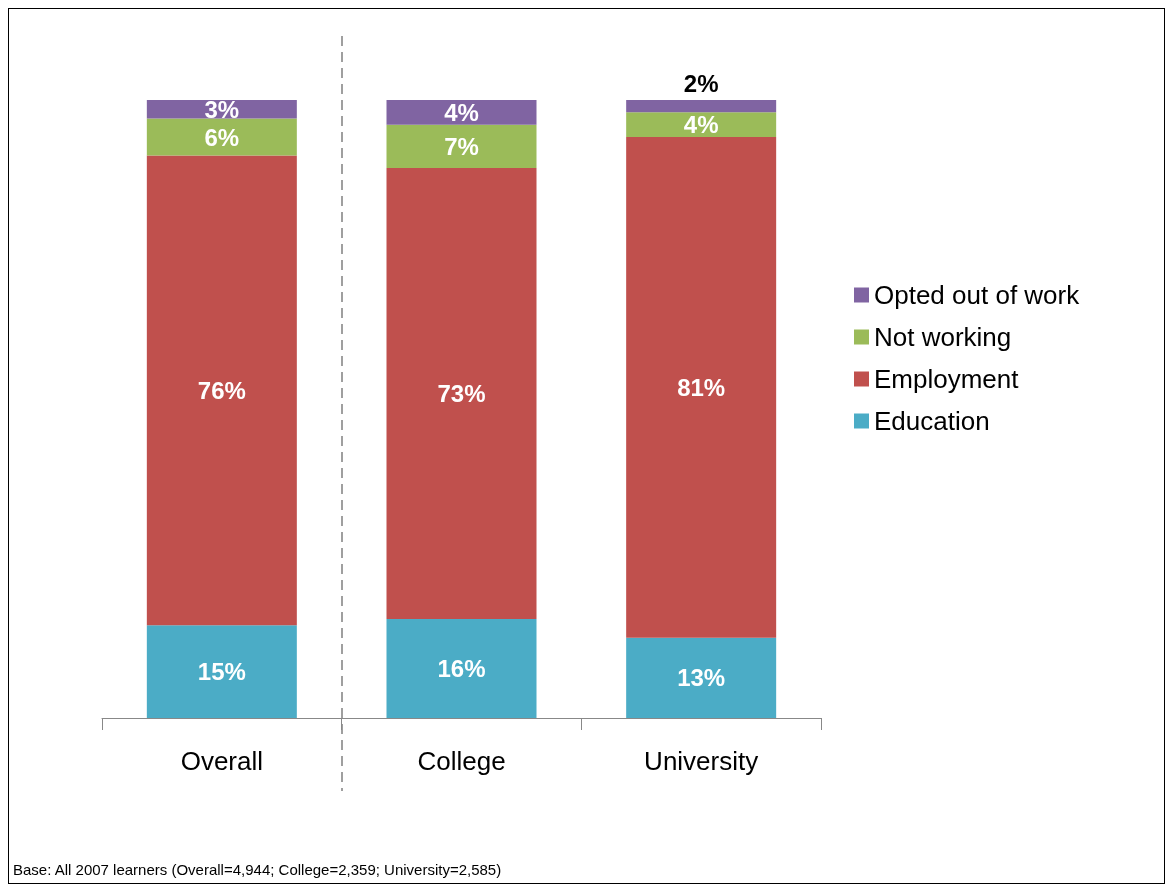  What do you see at coordinates (222, 761) in the screenshot?
I see `x-tick-label: Overall` at bounding box center [222, 761].